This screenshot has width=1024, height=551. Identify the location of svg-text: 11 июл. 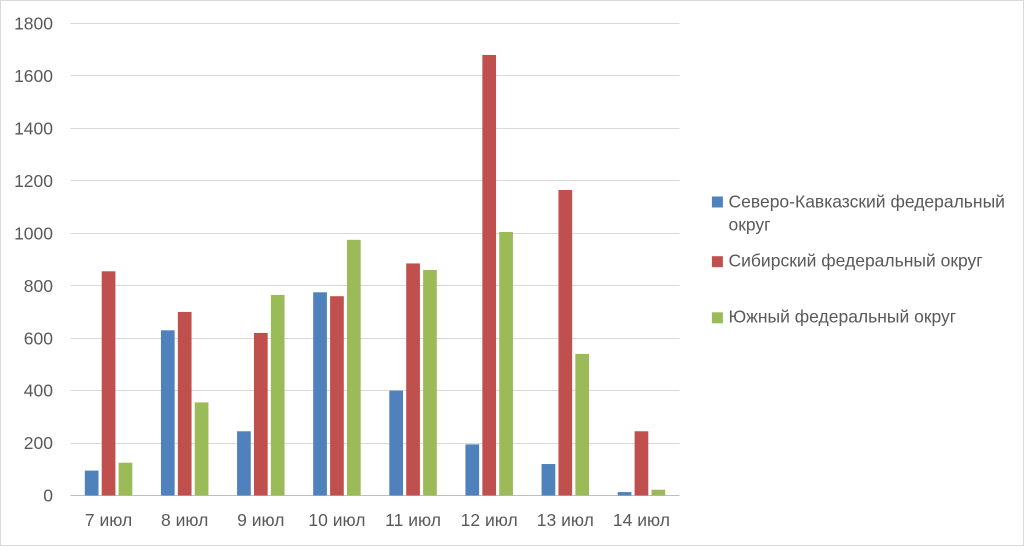
(413, 520).